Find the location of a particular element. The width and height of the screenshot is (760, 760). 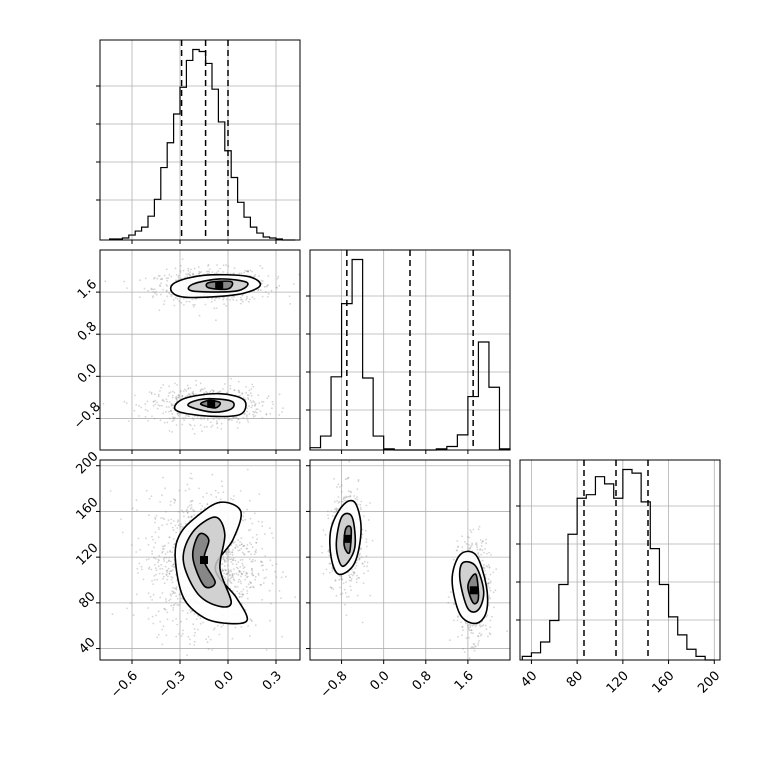

density-peak is located at coordinates (211, 403).